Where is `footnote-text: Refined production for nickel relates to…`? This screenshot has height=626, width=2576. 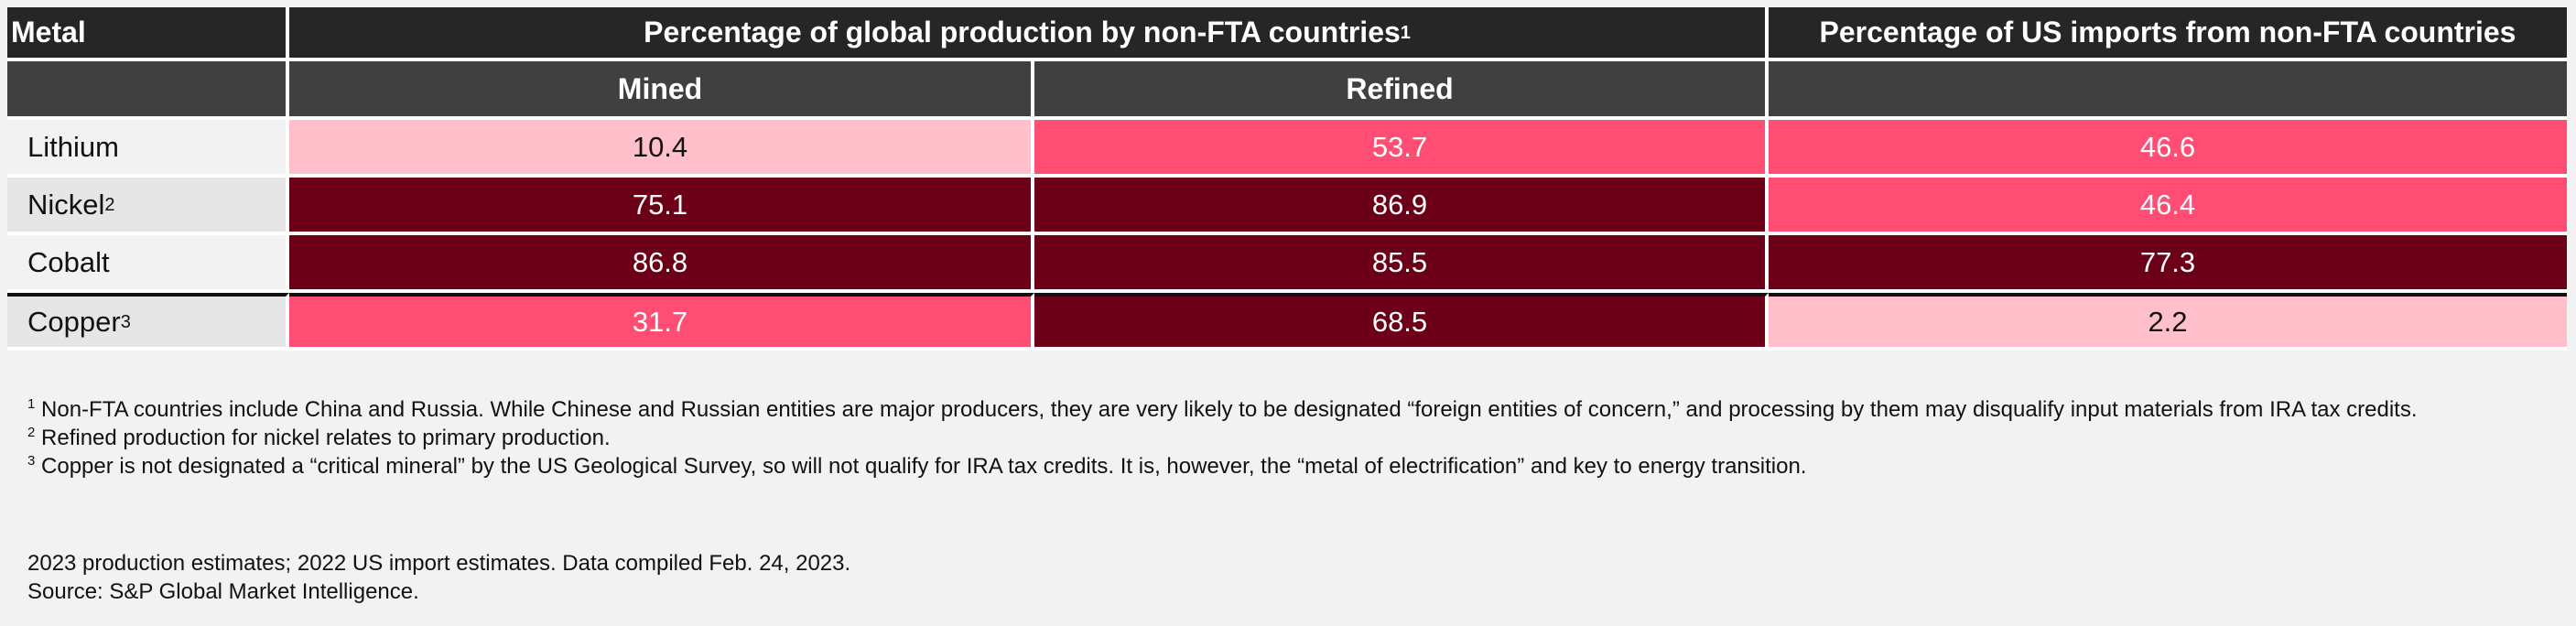
footnote-text: Refined production for nickel relates to… is located at coordinates (326, 438).